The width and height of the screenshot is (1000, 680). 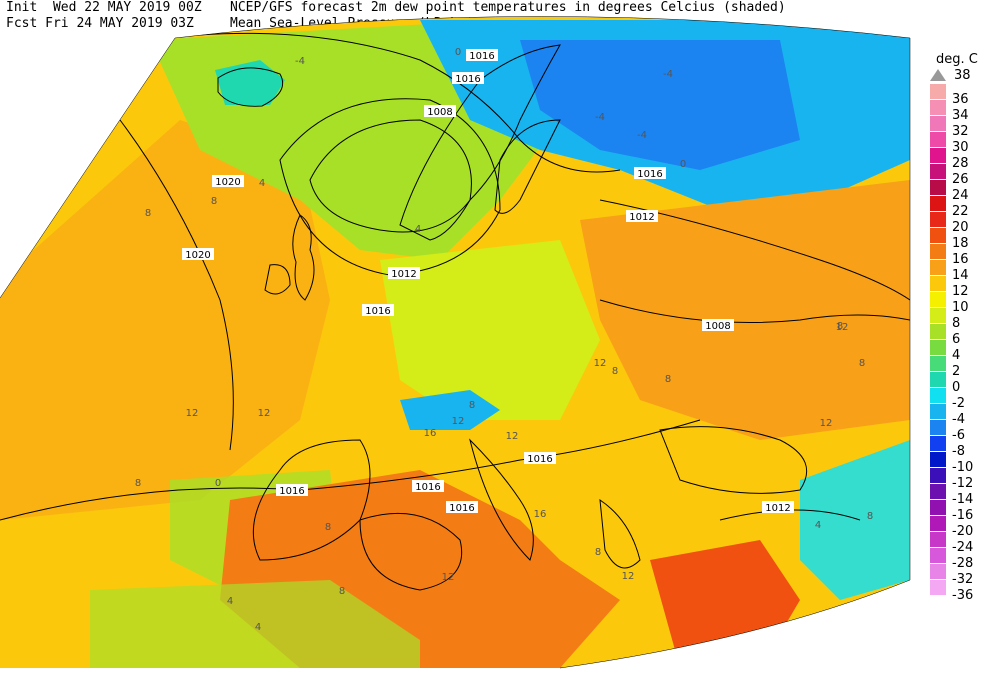 I want to click on svg-text: 1020, so click(x=227, y=182).